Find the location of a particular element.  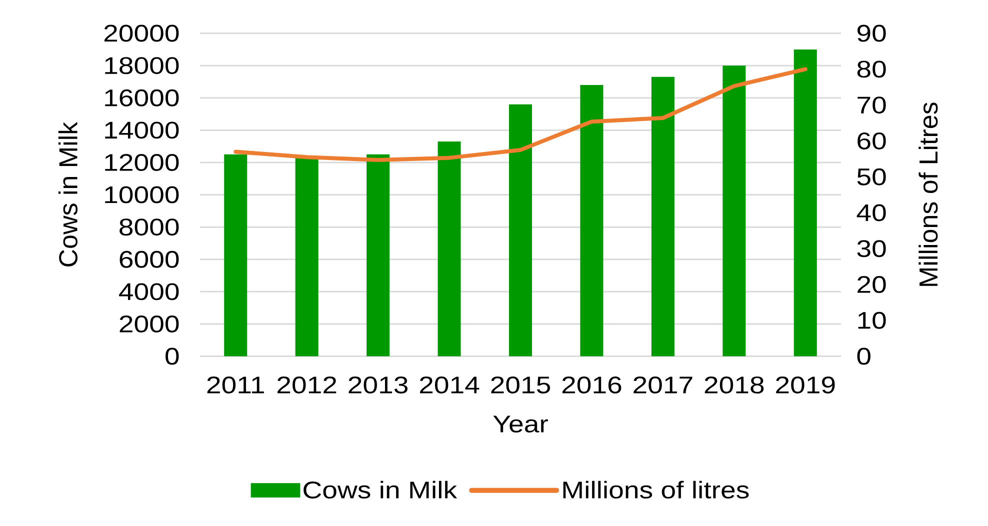

y2-tick-label: 40 is located at coordinates (871, 213).